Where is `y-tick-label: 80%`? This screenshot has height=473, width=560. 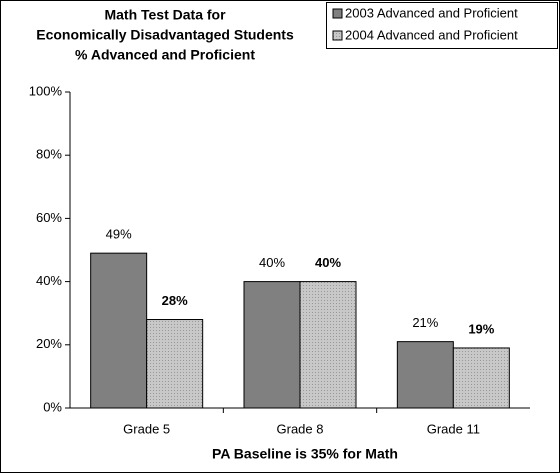
y-tick-label: 80% is located at coordinates (49, 154).